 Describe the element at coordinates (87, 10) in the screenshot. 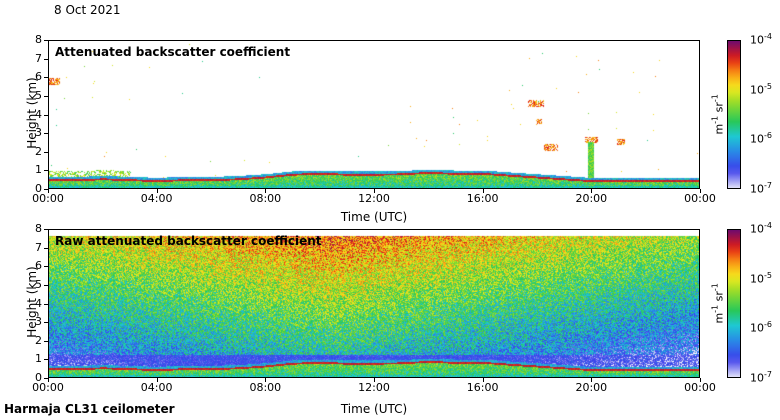

I see `date-label: 8 Oct 2021` at that location.